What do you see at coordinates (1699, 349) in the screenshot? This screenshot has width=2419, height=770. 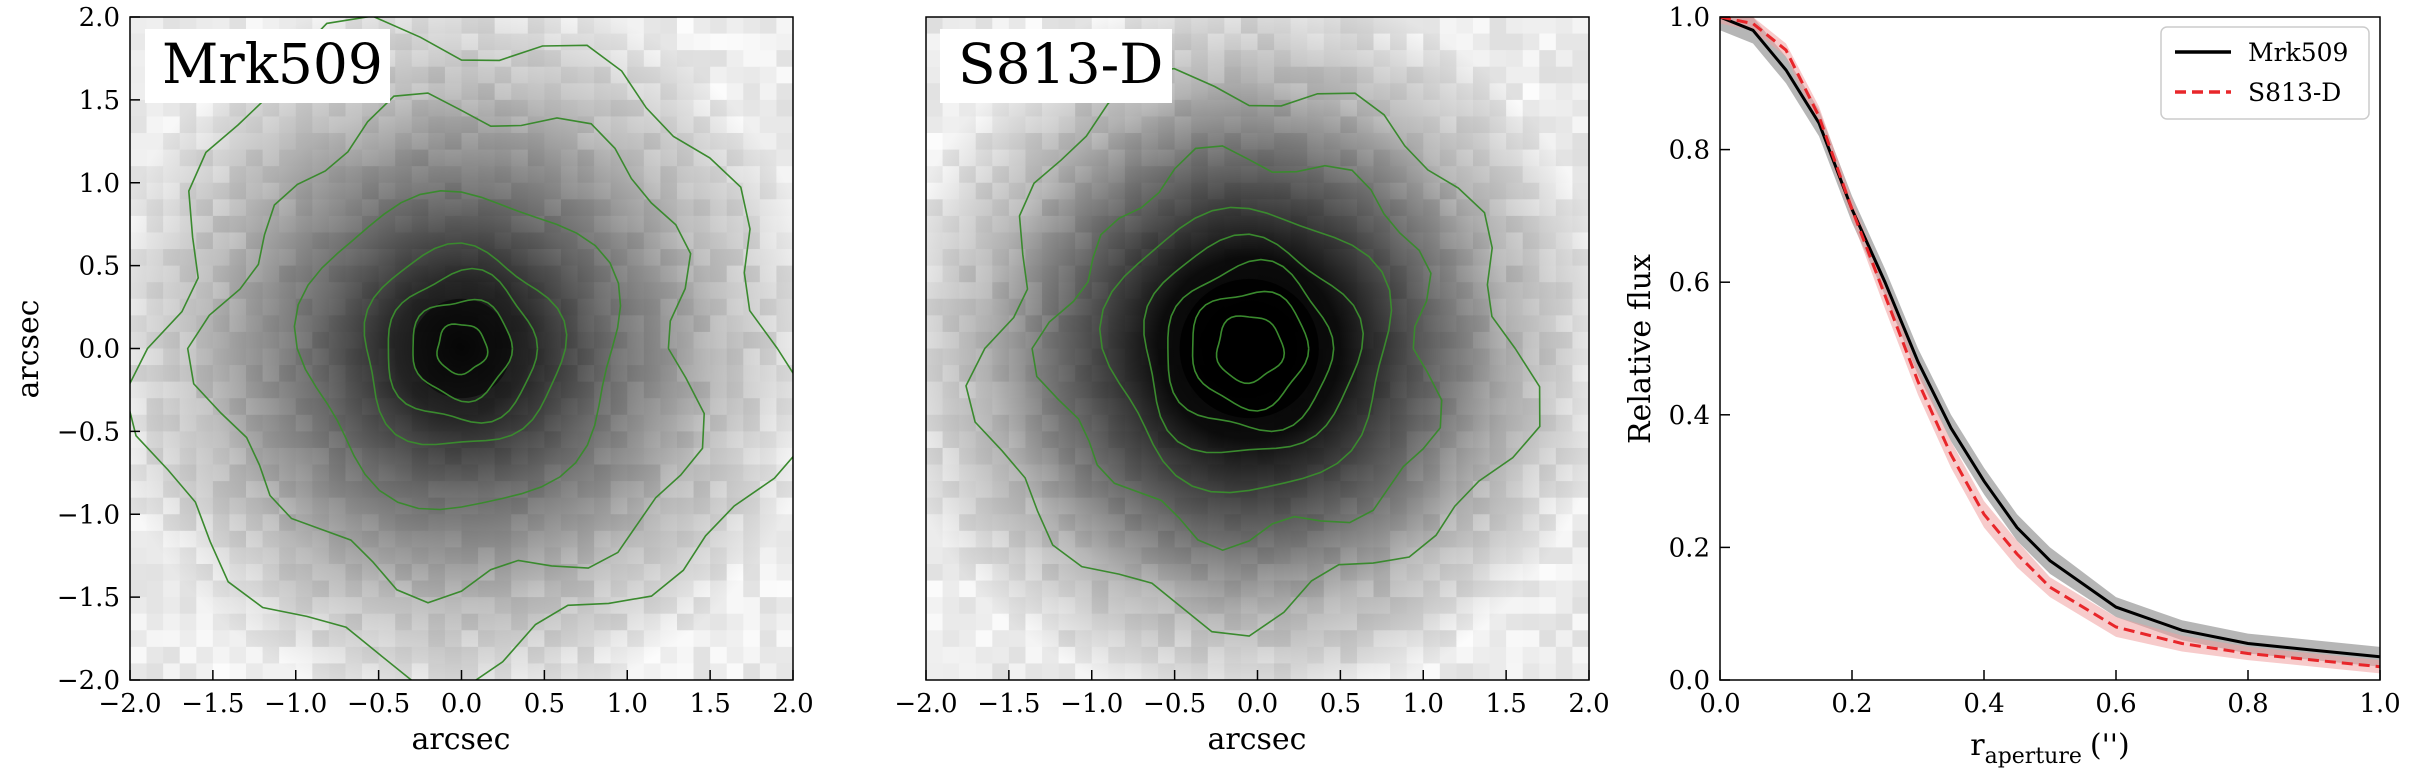 I see `curve-y-ticks: 0.0 0.2 0.4 0.6 0.8 1.0` at bounding box center [1699, 349].